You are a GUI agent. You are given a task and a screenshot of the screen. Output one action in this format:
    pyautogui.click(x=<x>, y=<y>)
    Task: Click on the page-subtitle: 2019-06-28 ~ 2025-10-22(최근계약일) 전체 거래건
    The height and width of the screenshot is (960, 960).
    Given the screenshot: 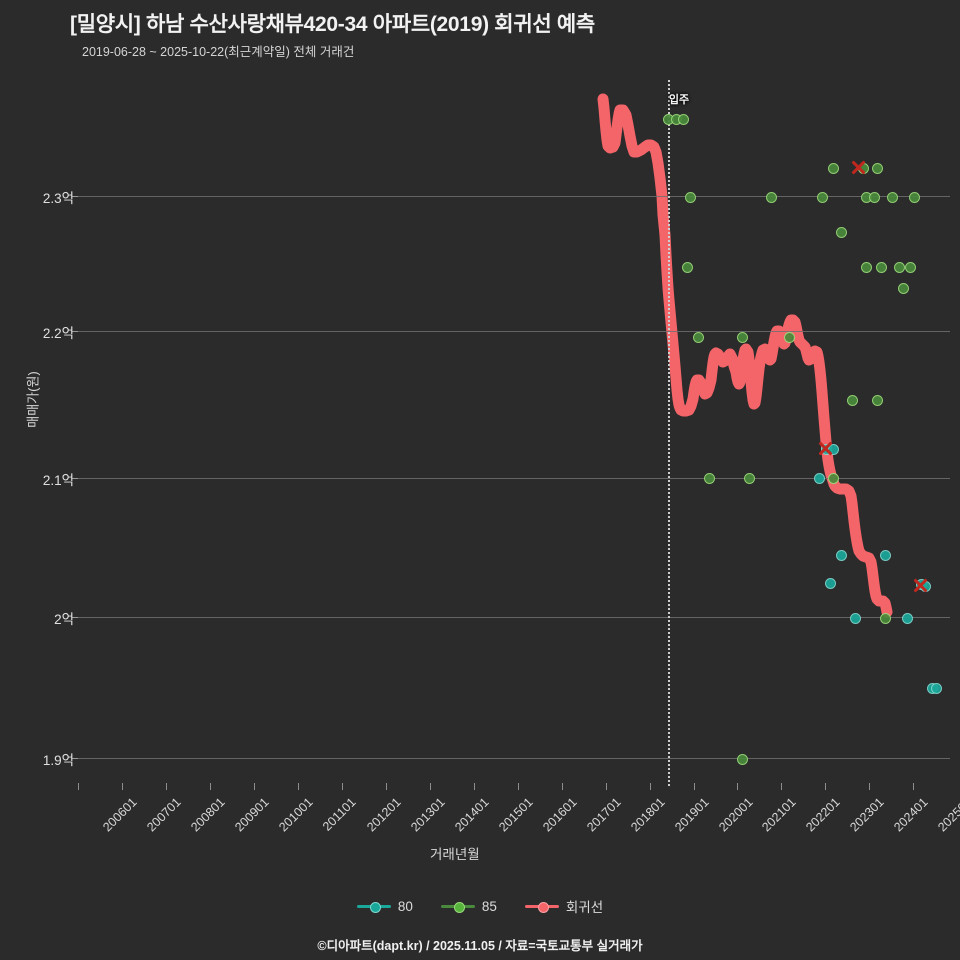 What is the action you would take?
    pyautogui.click(x=218, y=52)
    